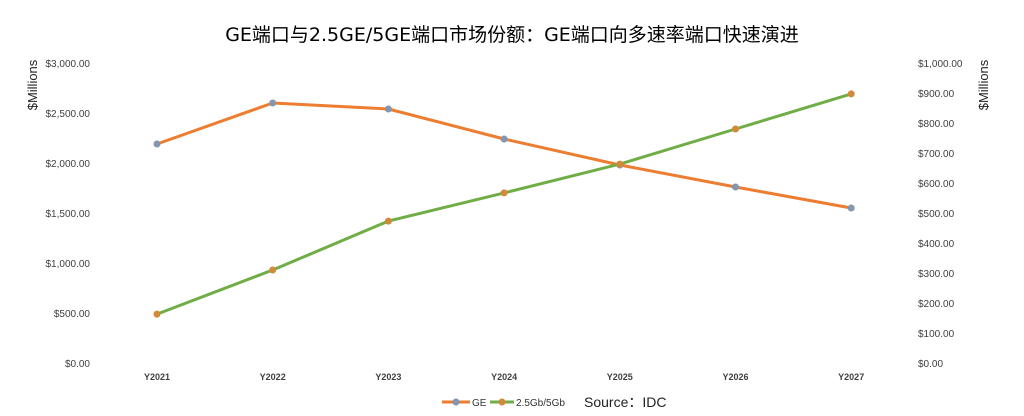  What do you see at coordinates (851, 377) in the screenshot?
I see `x-tick-label: Y2027` at bounding box center [851, 377].